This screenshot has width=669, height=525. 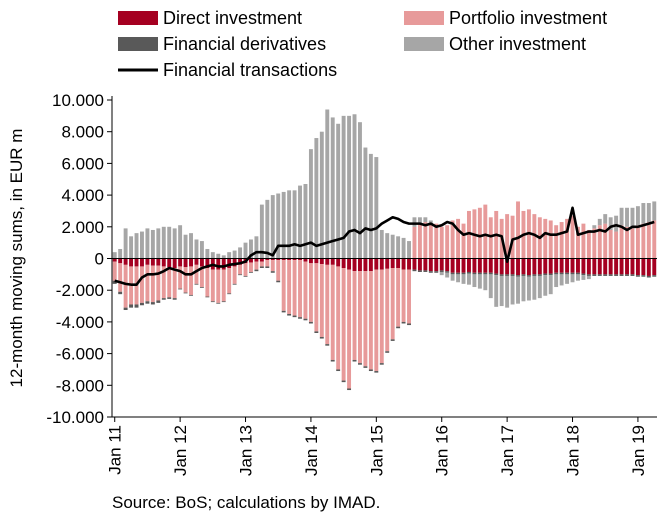 What do you see at coordinates (80, 385) in the screenshot?
I see `y-tick-label: -8.000` at bounding box center [80, 385].